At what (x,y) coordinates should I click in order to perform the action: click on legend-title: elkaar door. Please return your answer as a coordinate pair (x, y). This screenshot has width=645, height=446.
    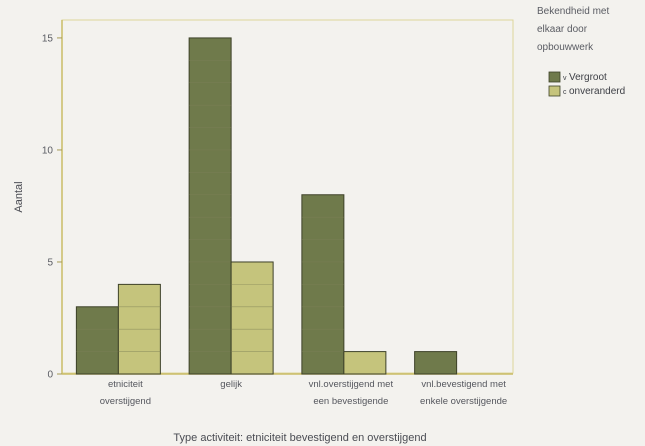
    Looking at the image, I should click on (562, 29).